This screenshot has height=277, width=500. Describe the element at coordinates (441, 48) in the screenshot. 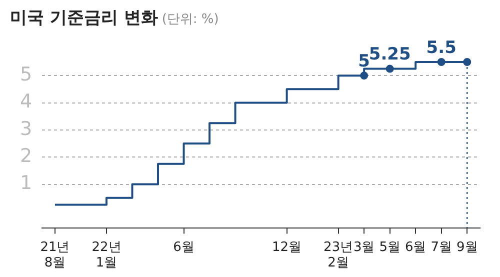

I see `data-label: 5.5` at that location.